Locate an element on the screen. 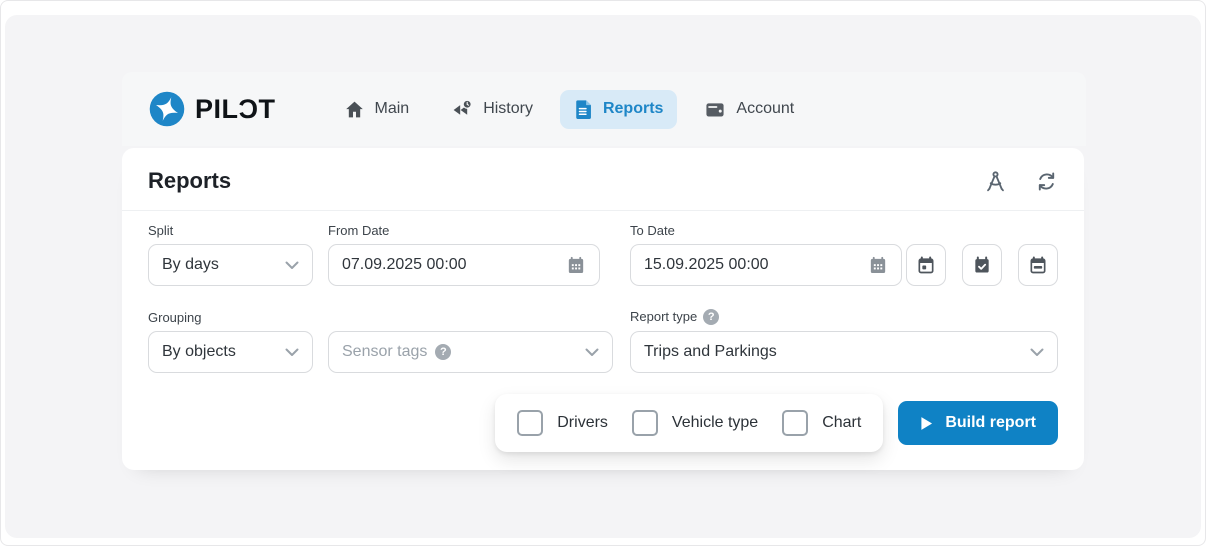  filter-row-grouping: Grouping By objects Sensor tags ? is located at coordinates (603, 341).